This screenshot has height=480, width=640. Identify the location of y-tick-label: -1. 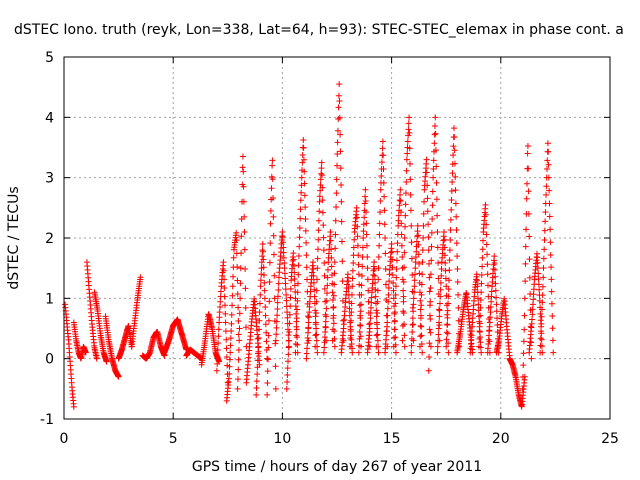
(47, 420).